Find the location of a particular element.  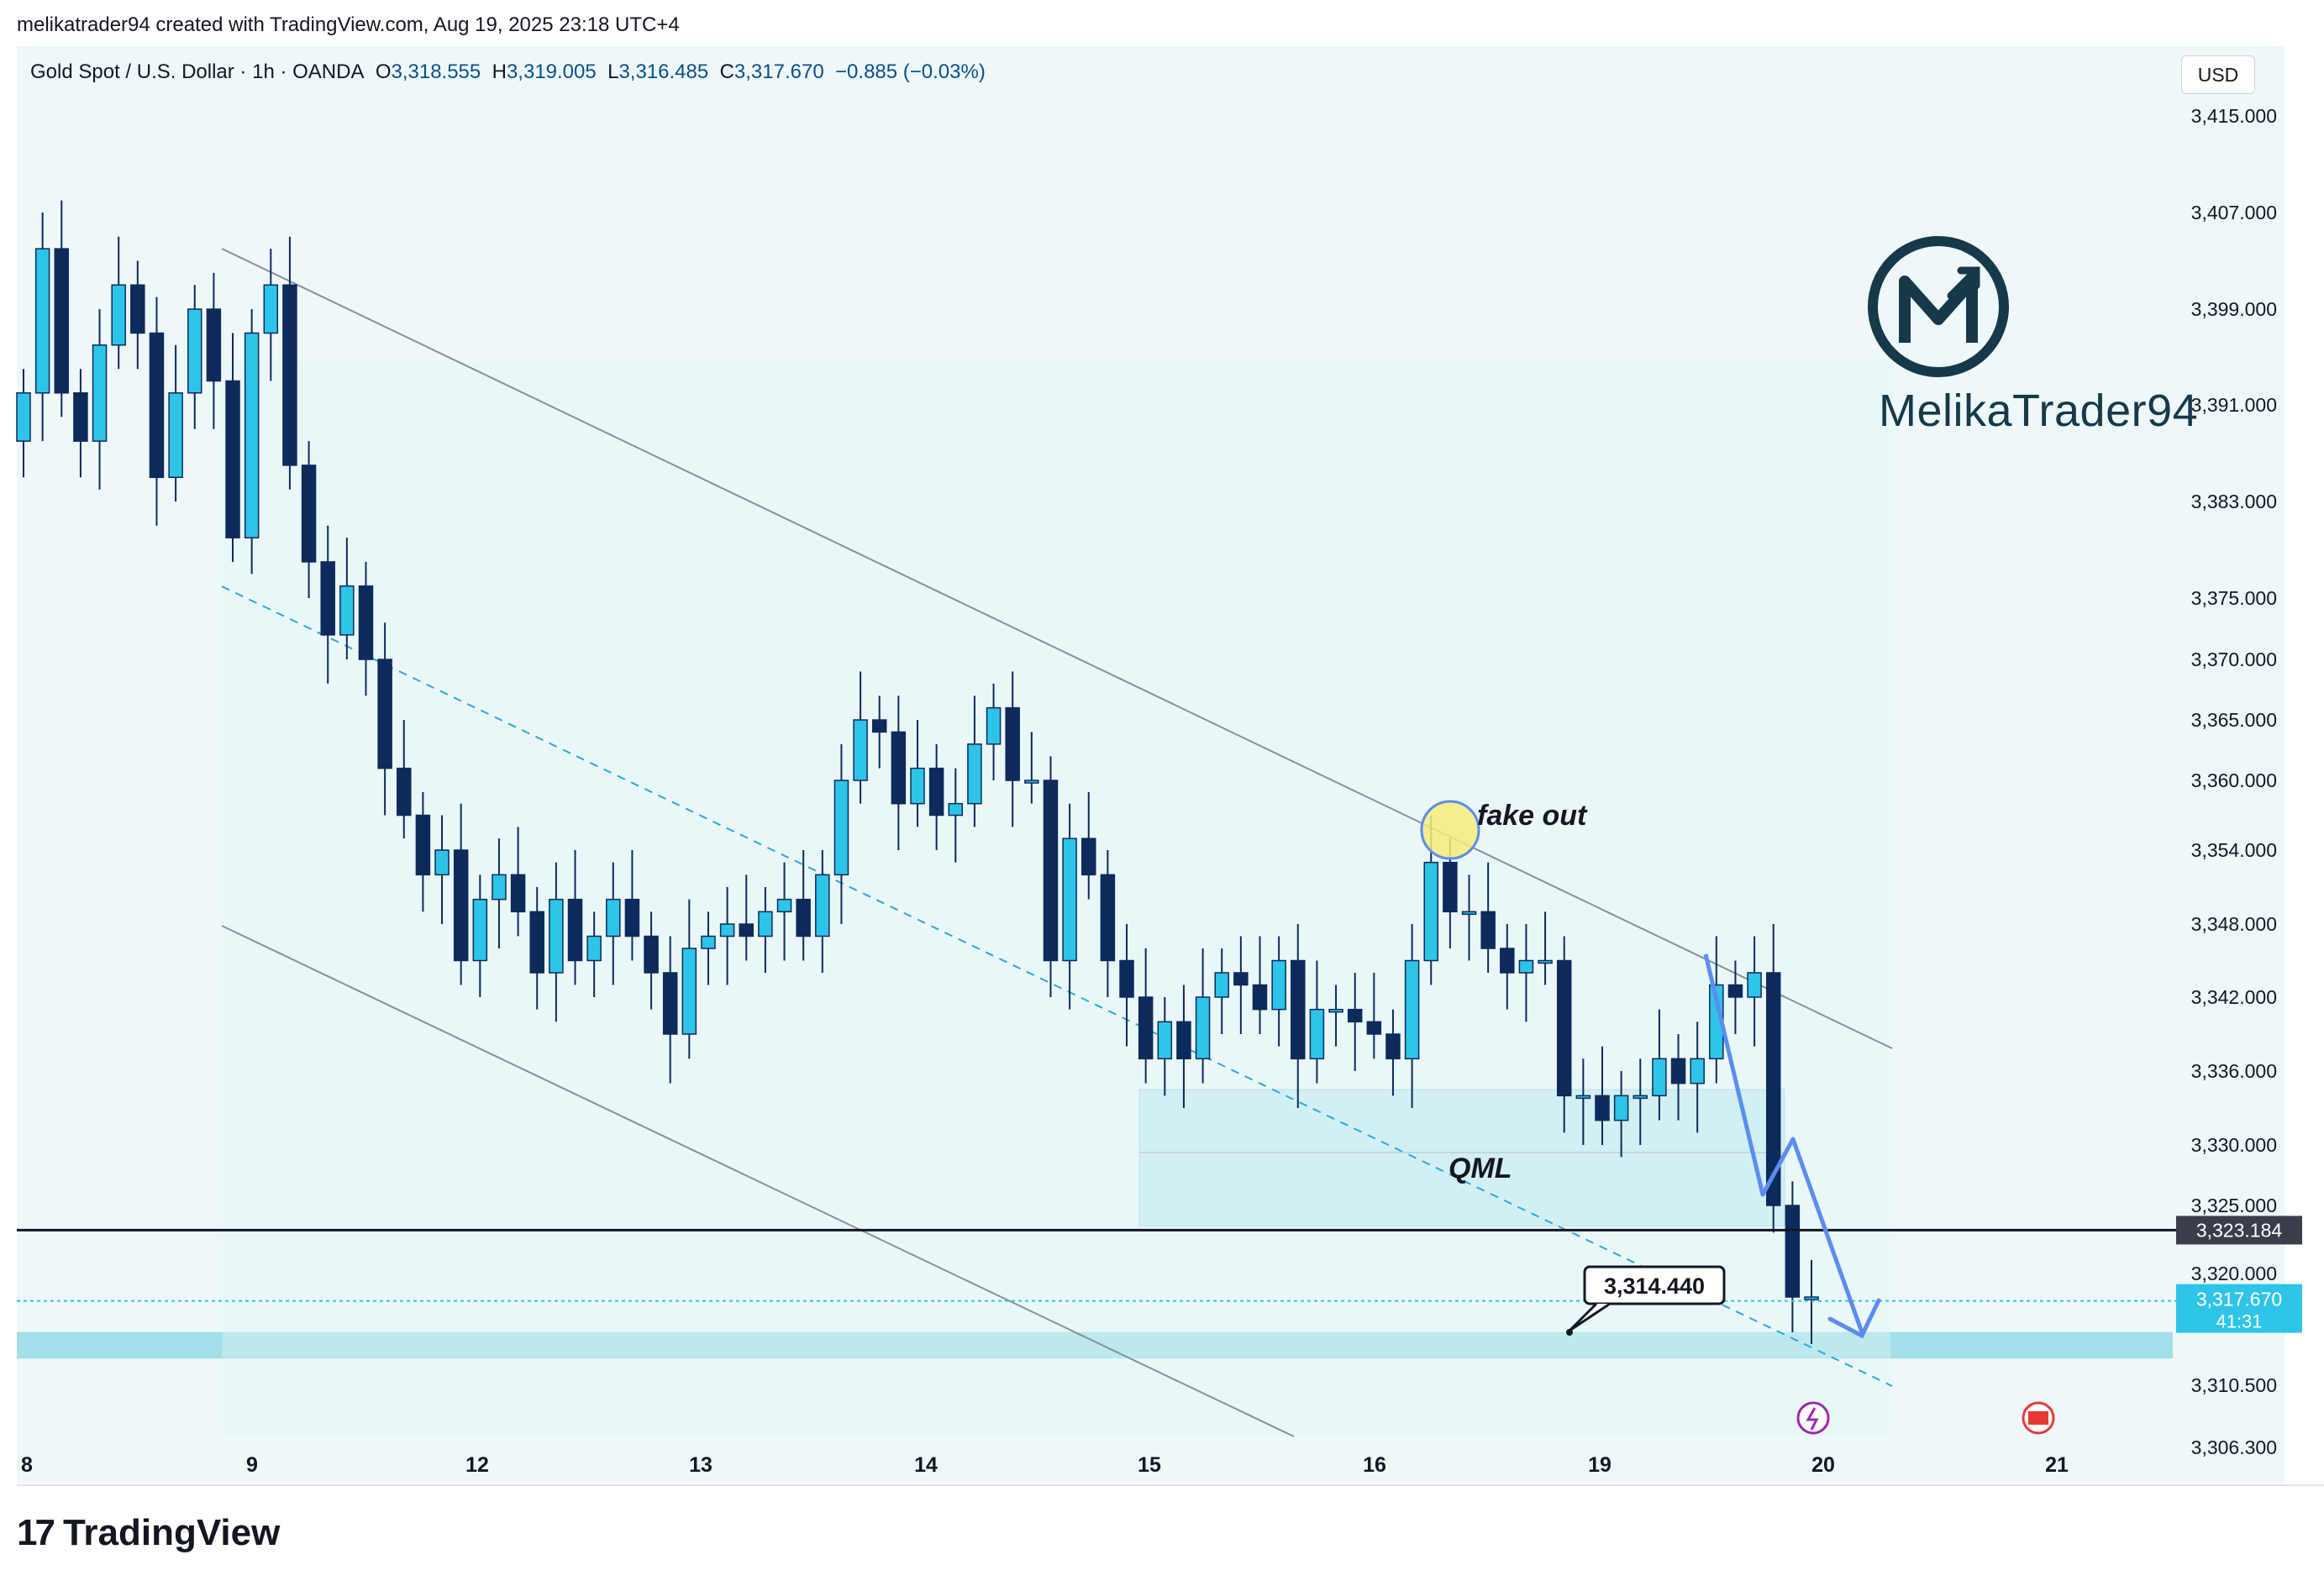

support-zone is located at coordinates (1095, 1345).